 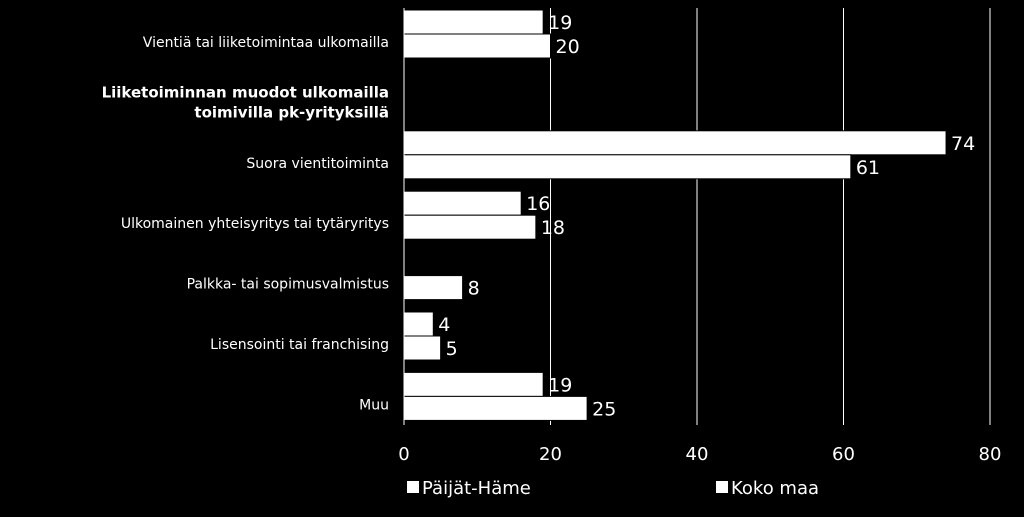 I want to click on x-tick-label: 0, so click(x=403, y=454).